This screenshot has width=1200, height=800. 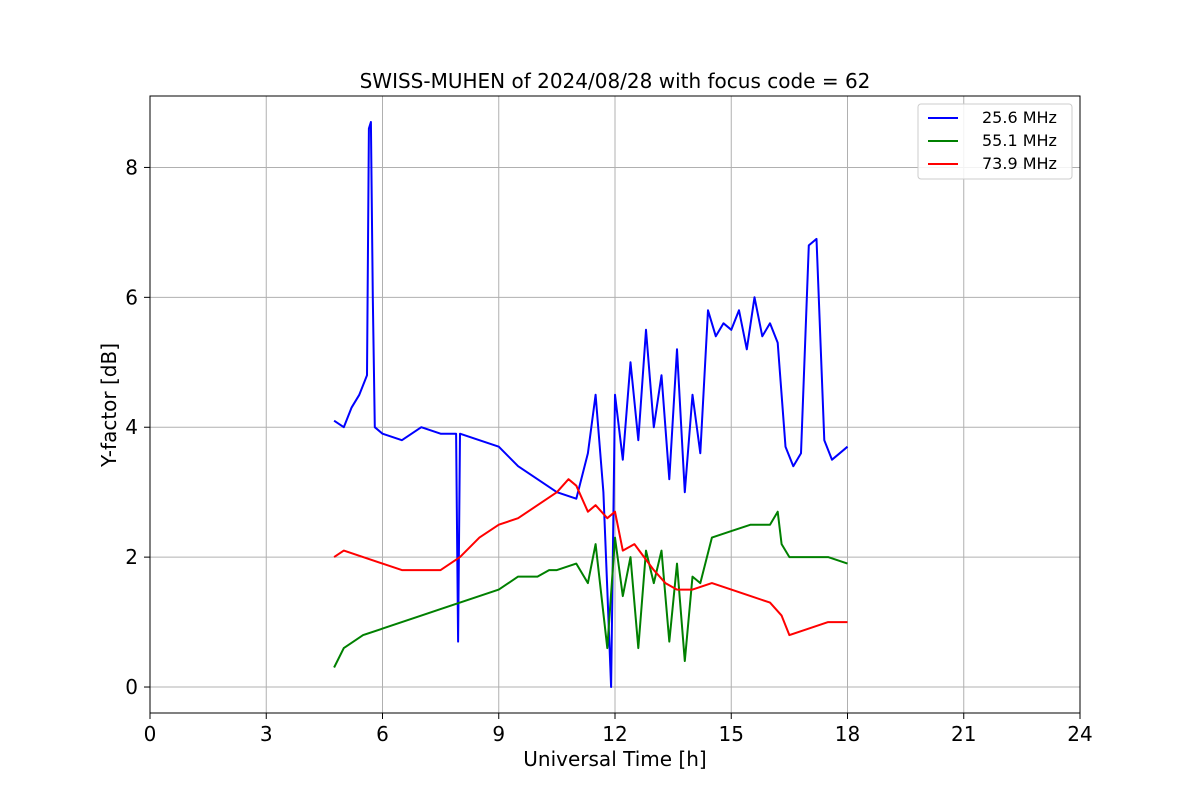 I want to click on y-axis-label: Y-factor [dB], so click(x=109, y=405).